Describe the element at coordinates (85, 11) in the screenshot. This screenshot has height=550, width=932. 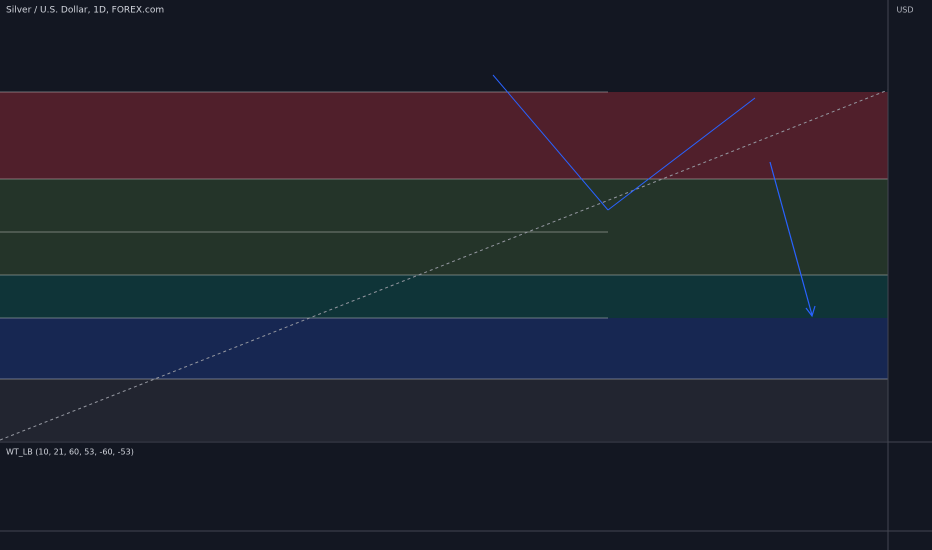
I see `chart-title: Silver / U.S. Dollar, 1D, FOREX.com` at that location.